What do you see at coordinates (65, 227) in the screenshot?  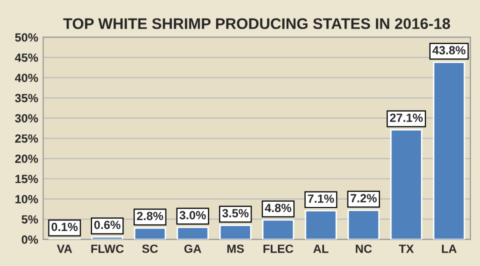 I see `data-label: 0.1%` at bounding box center [65, 227].